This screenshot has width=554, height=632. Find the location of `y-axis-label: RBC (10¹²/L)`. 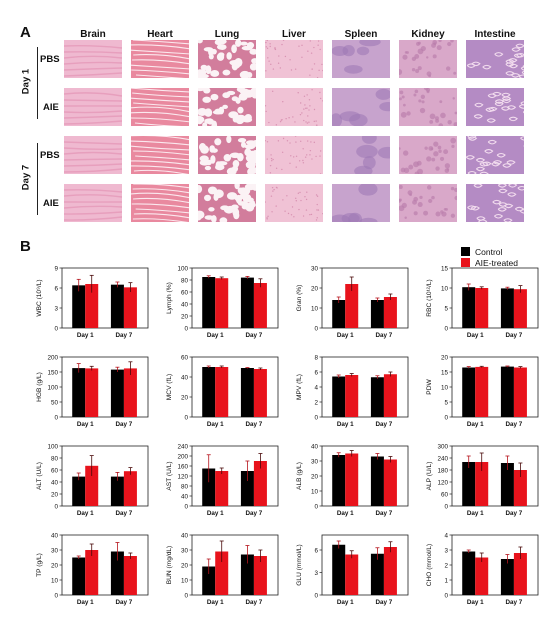

y-axis-label: RBC (10¹²/L) is located at coordinates (429, 297).